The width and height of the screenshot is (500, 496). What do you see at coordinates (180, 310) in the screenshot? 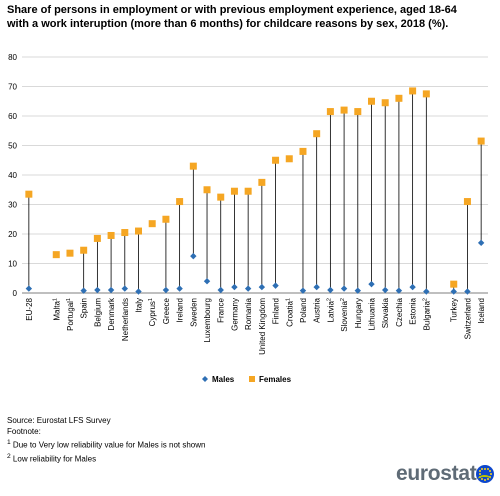
I see `x-tick-label: Ireland` at bounding box center [180, 310].